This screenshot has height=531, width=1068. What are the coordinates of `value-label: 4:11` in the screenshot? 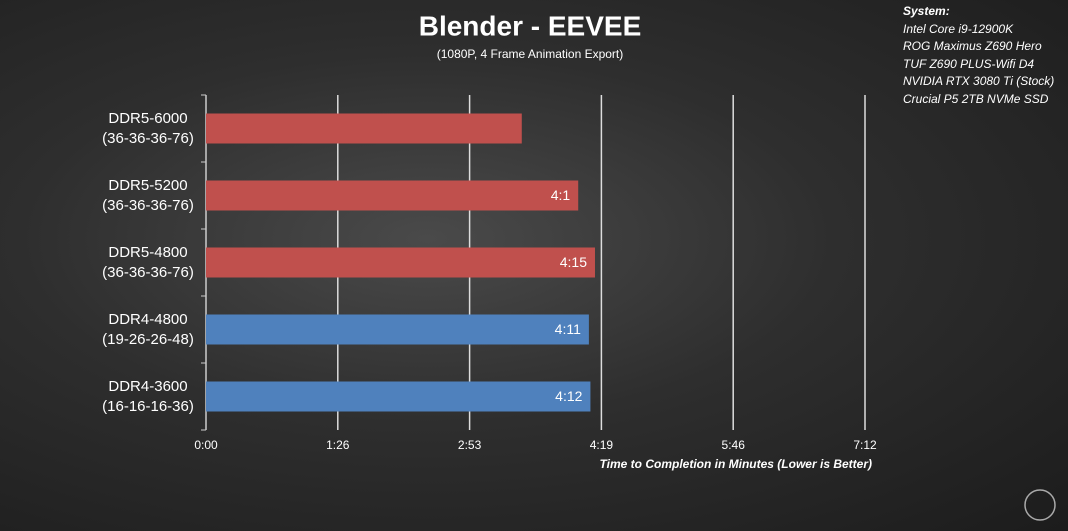 It's located at (568, 329).